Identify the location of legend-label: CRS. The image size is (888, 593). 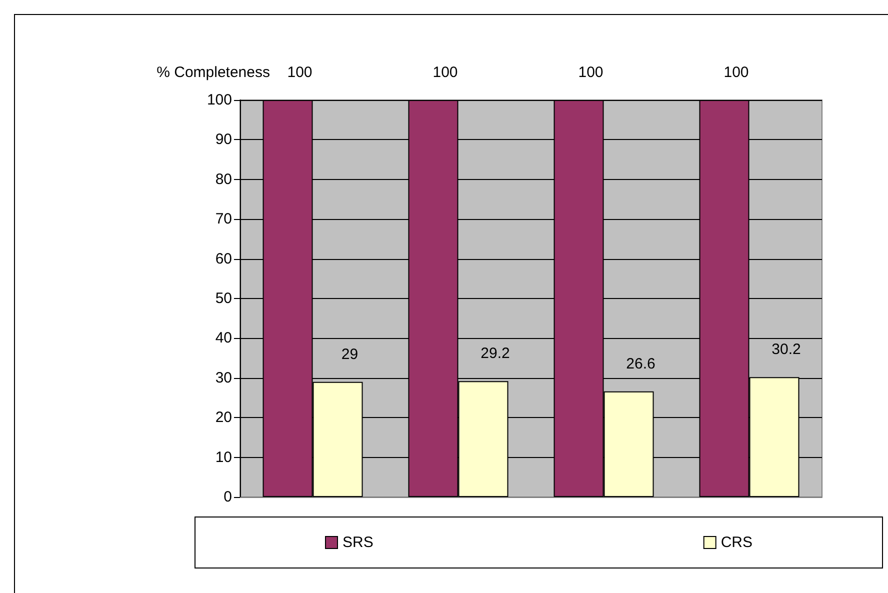
(736, 542).